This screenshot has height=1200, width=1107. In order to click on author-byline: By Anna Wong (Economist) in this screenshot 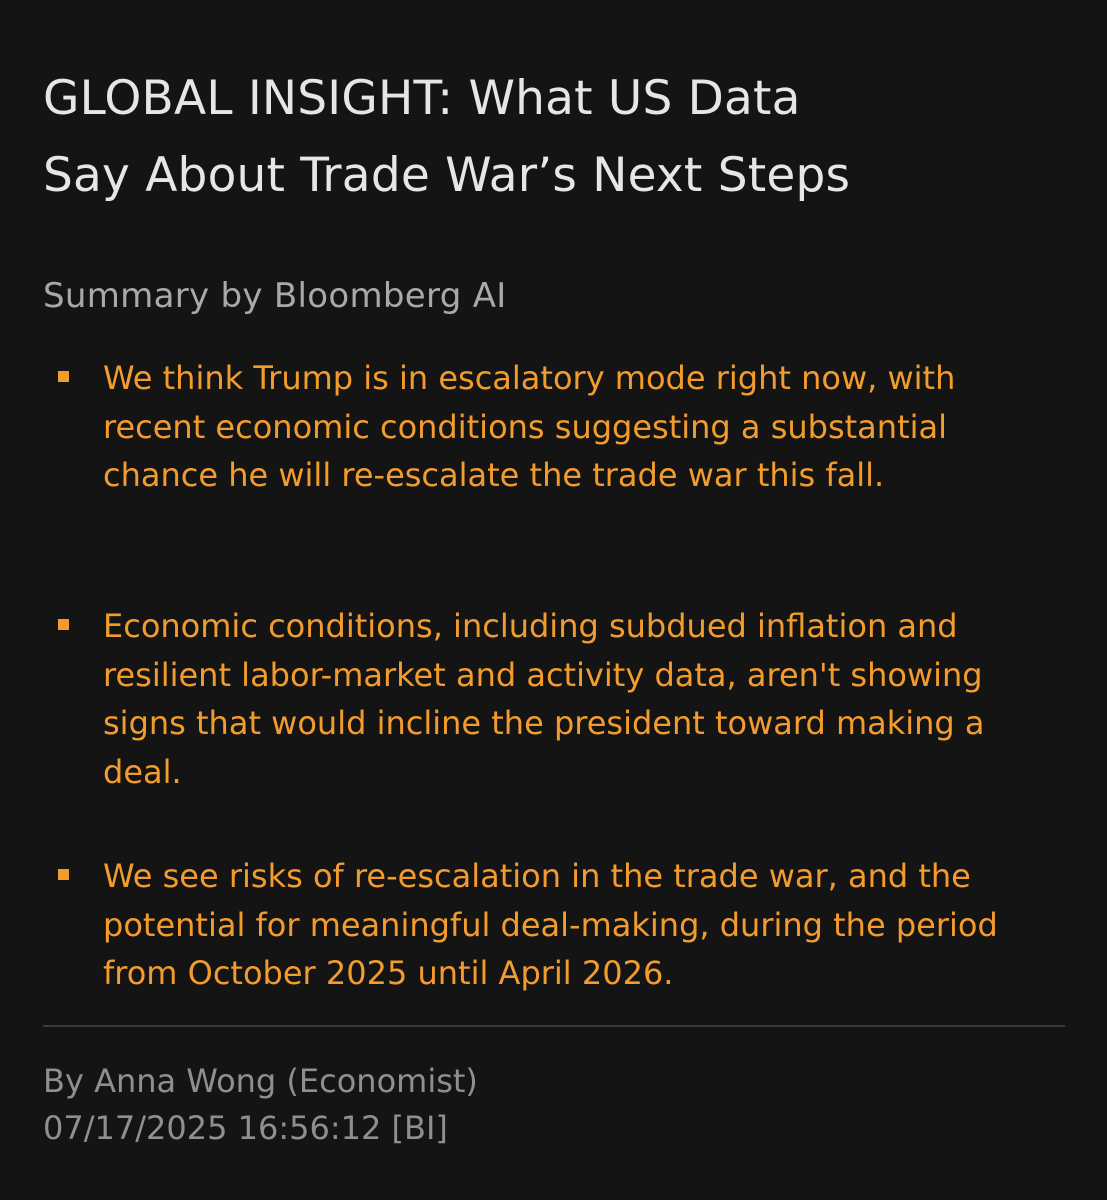, I will do `click(260, 1081)`.